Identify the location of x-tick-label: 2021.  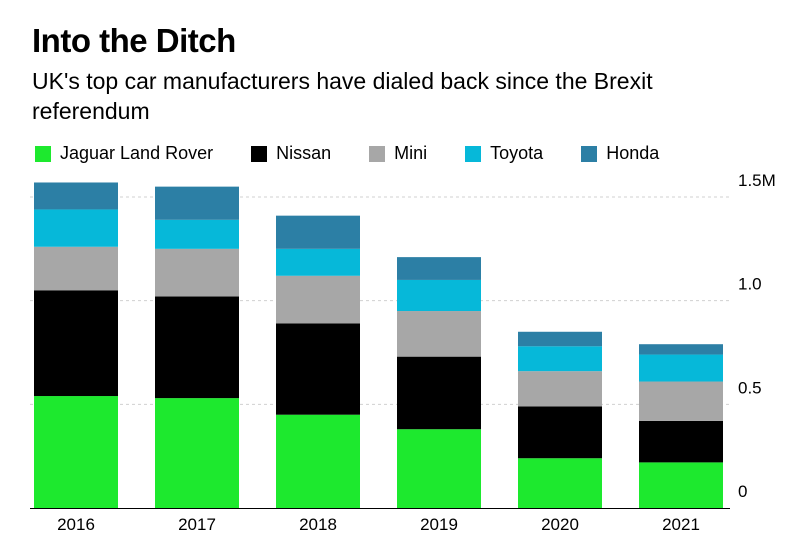
(681, 524).